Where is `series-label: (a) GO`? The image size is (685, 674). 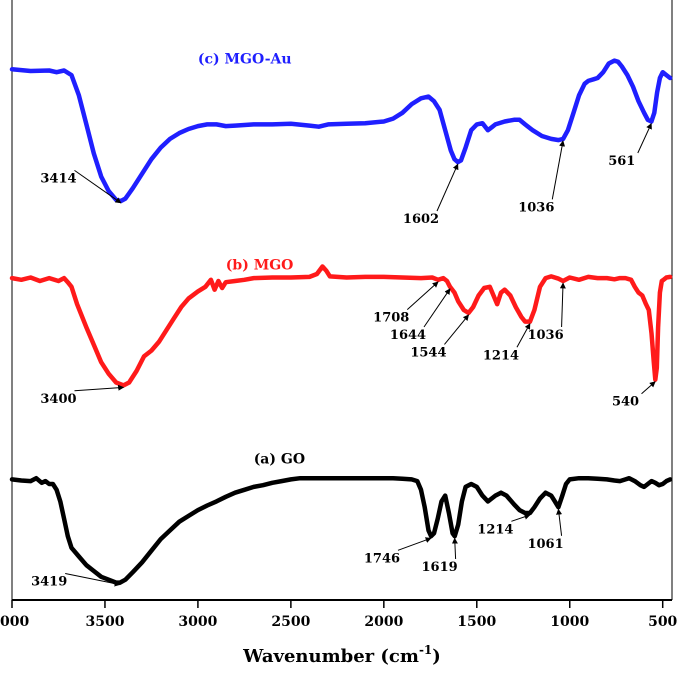
series-label: (a) GO is located at coordinates (279, 460).